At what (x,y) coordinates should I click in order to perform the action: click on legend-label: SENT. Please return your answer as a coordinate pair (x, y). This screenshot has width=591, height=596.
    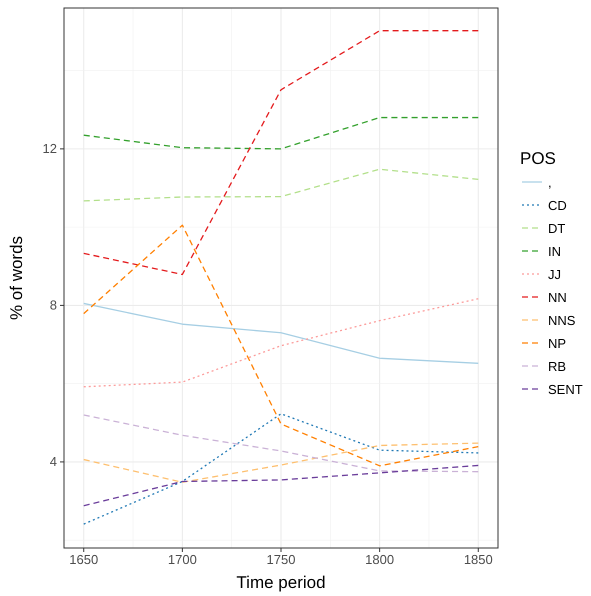
    Looking at the image, I should click on (565, 389).